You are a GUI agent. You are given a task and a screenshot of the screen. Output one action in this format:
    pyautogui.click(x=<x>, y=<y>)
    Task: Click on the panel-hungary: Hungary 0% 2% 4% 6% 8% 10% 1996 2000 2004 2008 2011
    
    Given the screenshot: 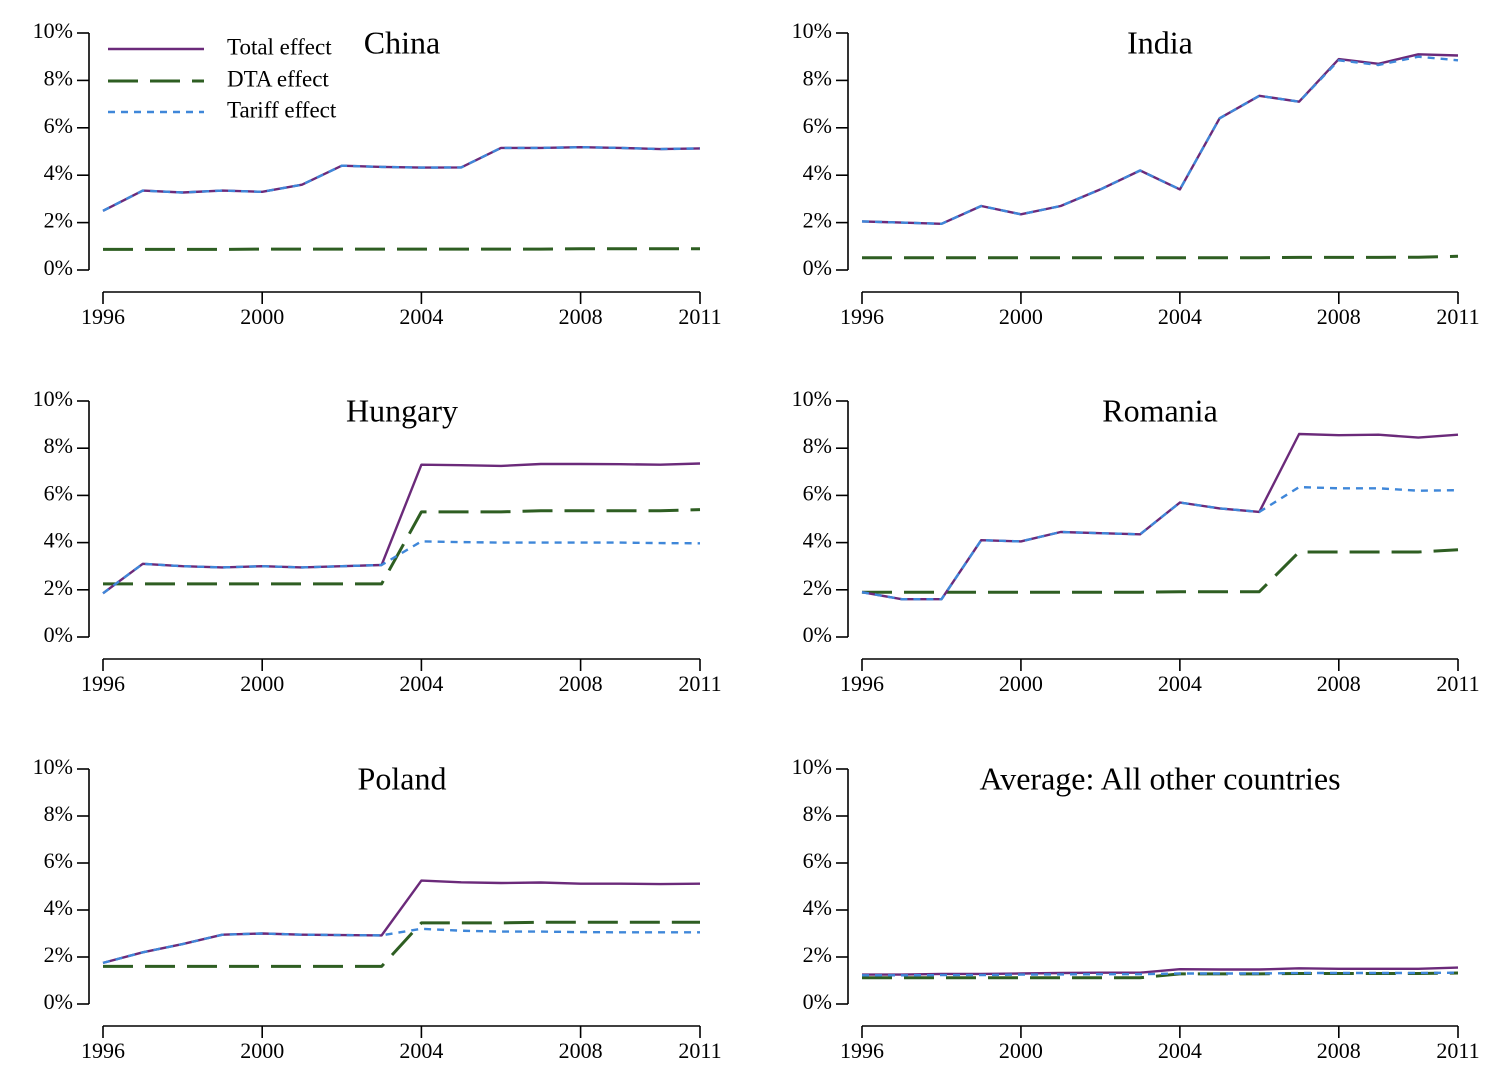 What is the action you would take?
    pyautogui.click(x=377, y=541)
    